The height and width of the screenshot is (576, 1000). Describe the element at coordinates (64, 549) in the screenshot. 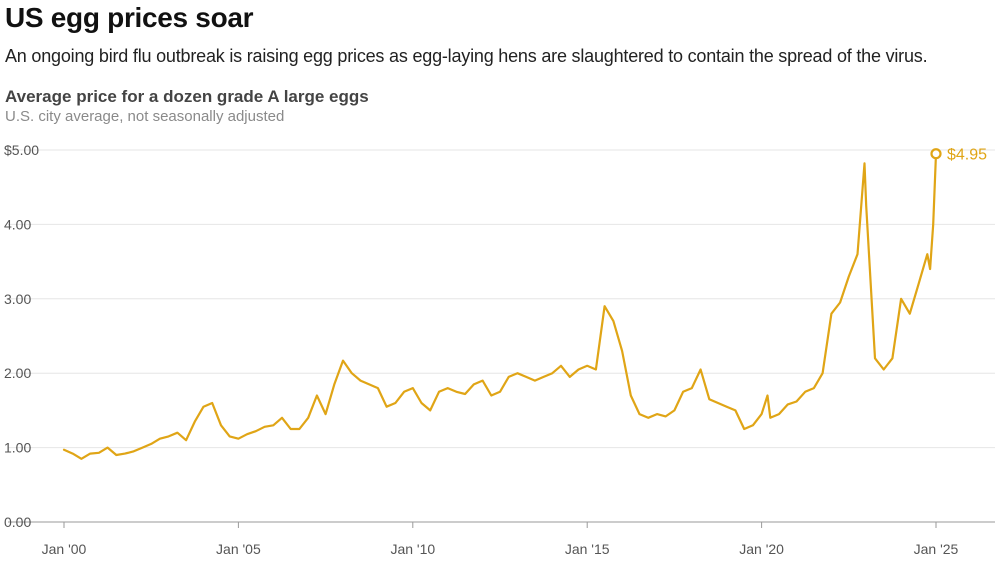

I see `x-tick-label: Jan '00` at that location.